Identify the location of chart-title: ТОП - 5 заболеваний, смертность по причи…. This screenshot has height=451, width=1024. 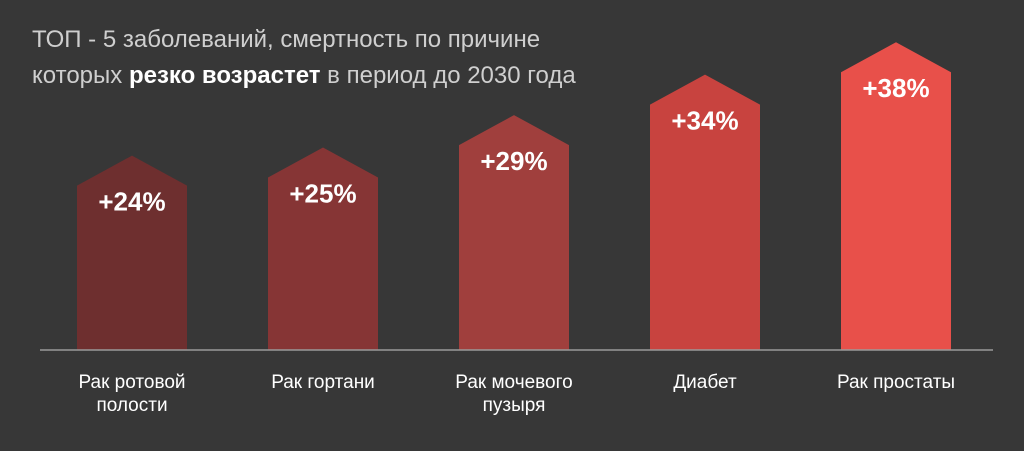
(332, 58).